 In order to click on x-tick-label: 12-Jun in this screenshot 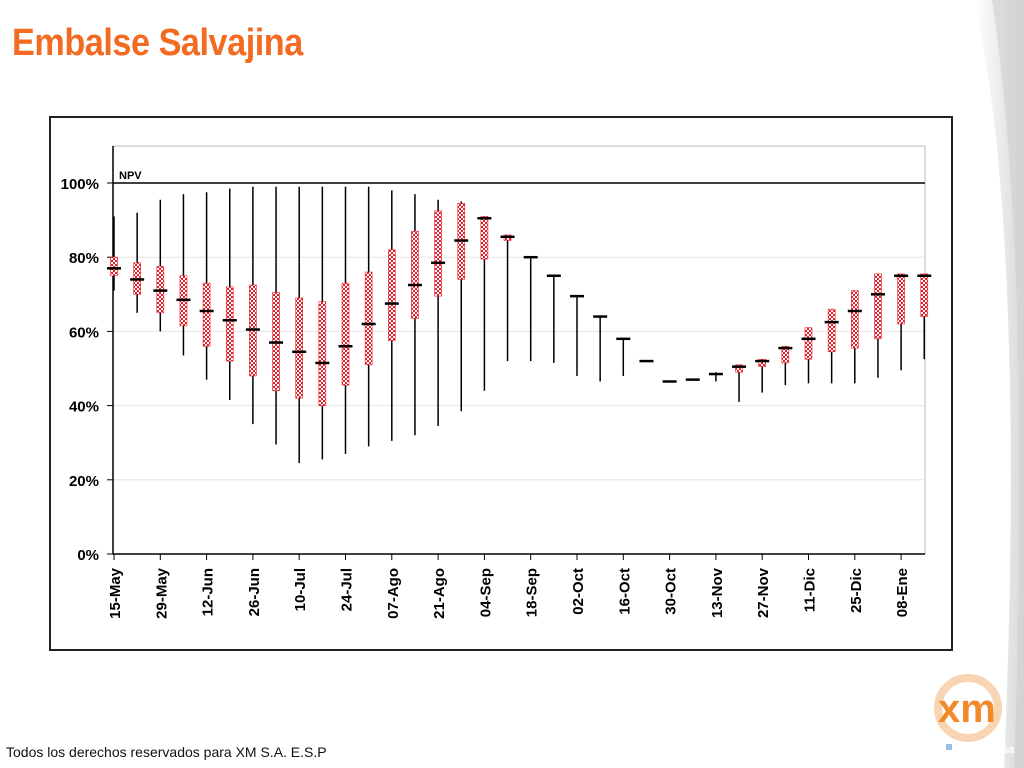, I will do `click(208, 592)`.